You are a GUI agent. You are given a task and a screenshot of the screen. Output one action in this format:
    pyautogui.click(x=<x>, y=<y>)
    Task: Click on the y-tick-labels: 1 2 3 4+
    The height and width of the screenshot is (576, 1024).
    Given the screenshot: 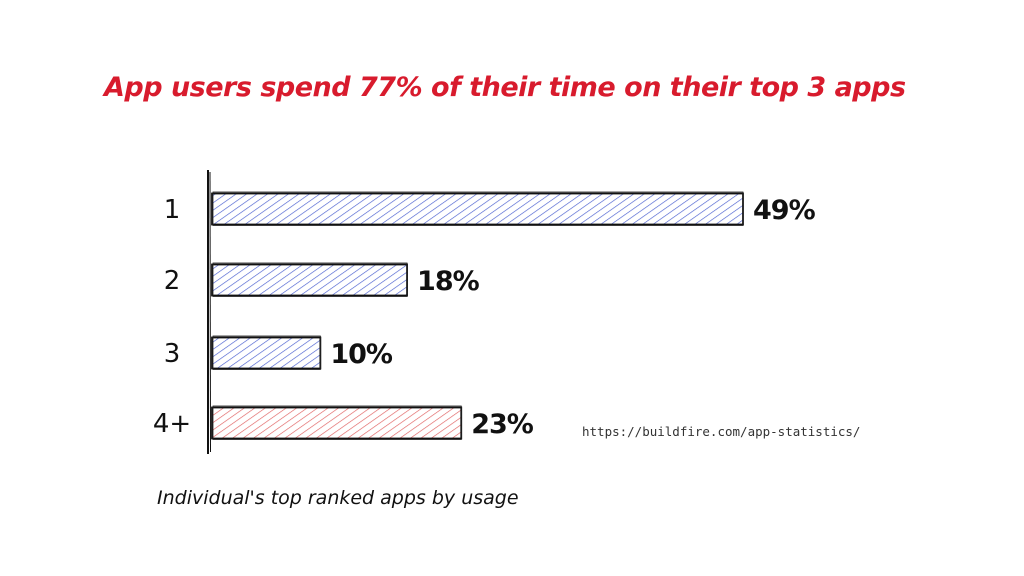 What is the action you would take?
    pyautogui.click(x=172, y=317)
    